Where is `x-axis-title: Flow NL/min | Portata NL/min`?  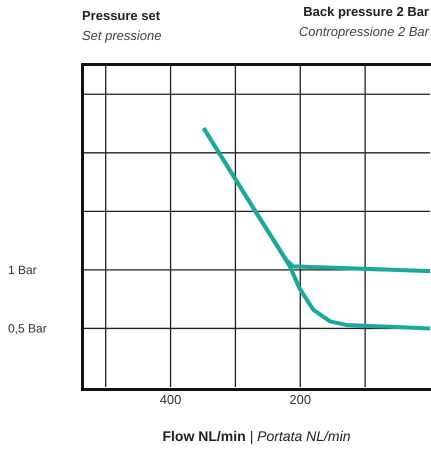
x-axis-title: Flow NL/min | Portata NL/min is located at coordinates (256, 436).